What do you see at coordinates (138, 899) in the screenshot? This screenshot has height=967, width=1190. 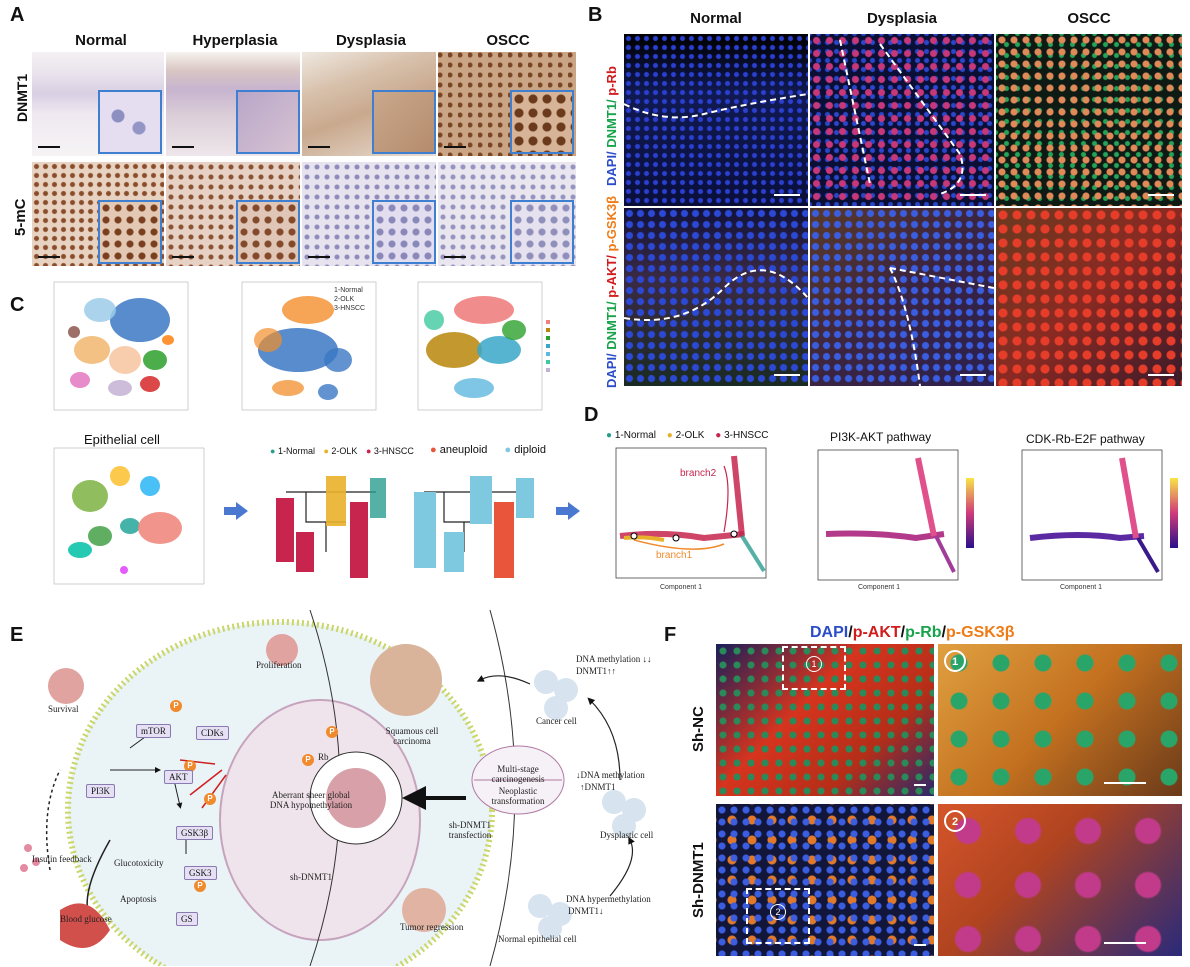 I see `label-apoptosis: Apoptosis` at bounding box center [138, 899].